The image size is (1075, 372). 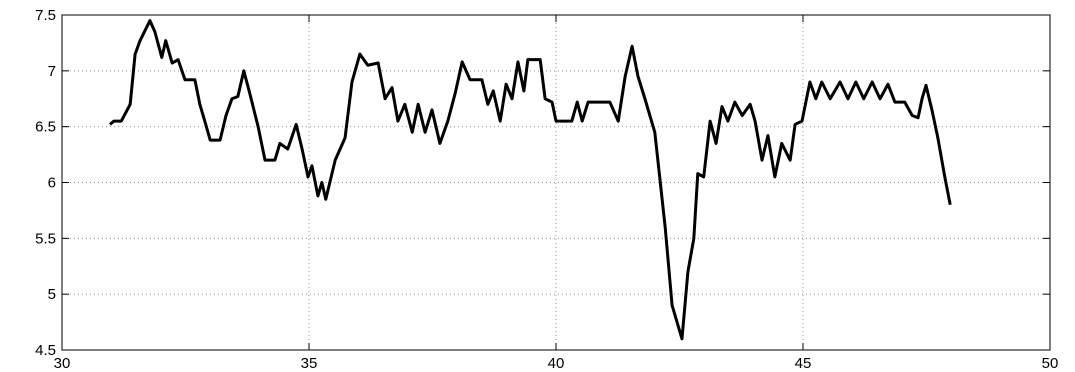 What do you see at coordinates (45, 15) in the screenshot?
I see `y-tick-label: 7.5` at bounding box center [45, 15].